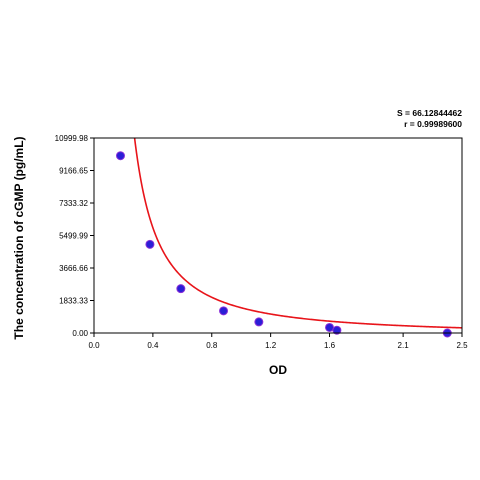  I want to click on stat-r-annotation: r = 0.99989600, so click(433, 124).